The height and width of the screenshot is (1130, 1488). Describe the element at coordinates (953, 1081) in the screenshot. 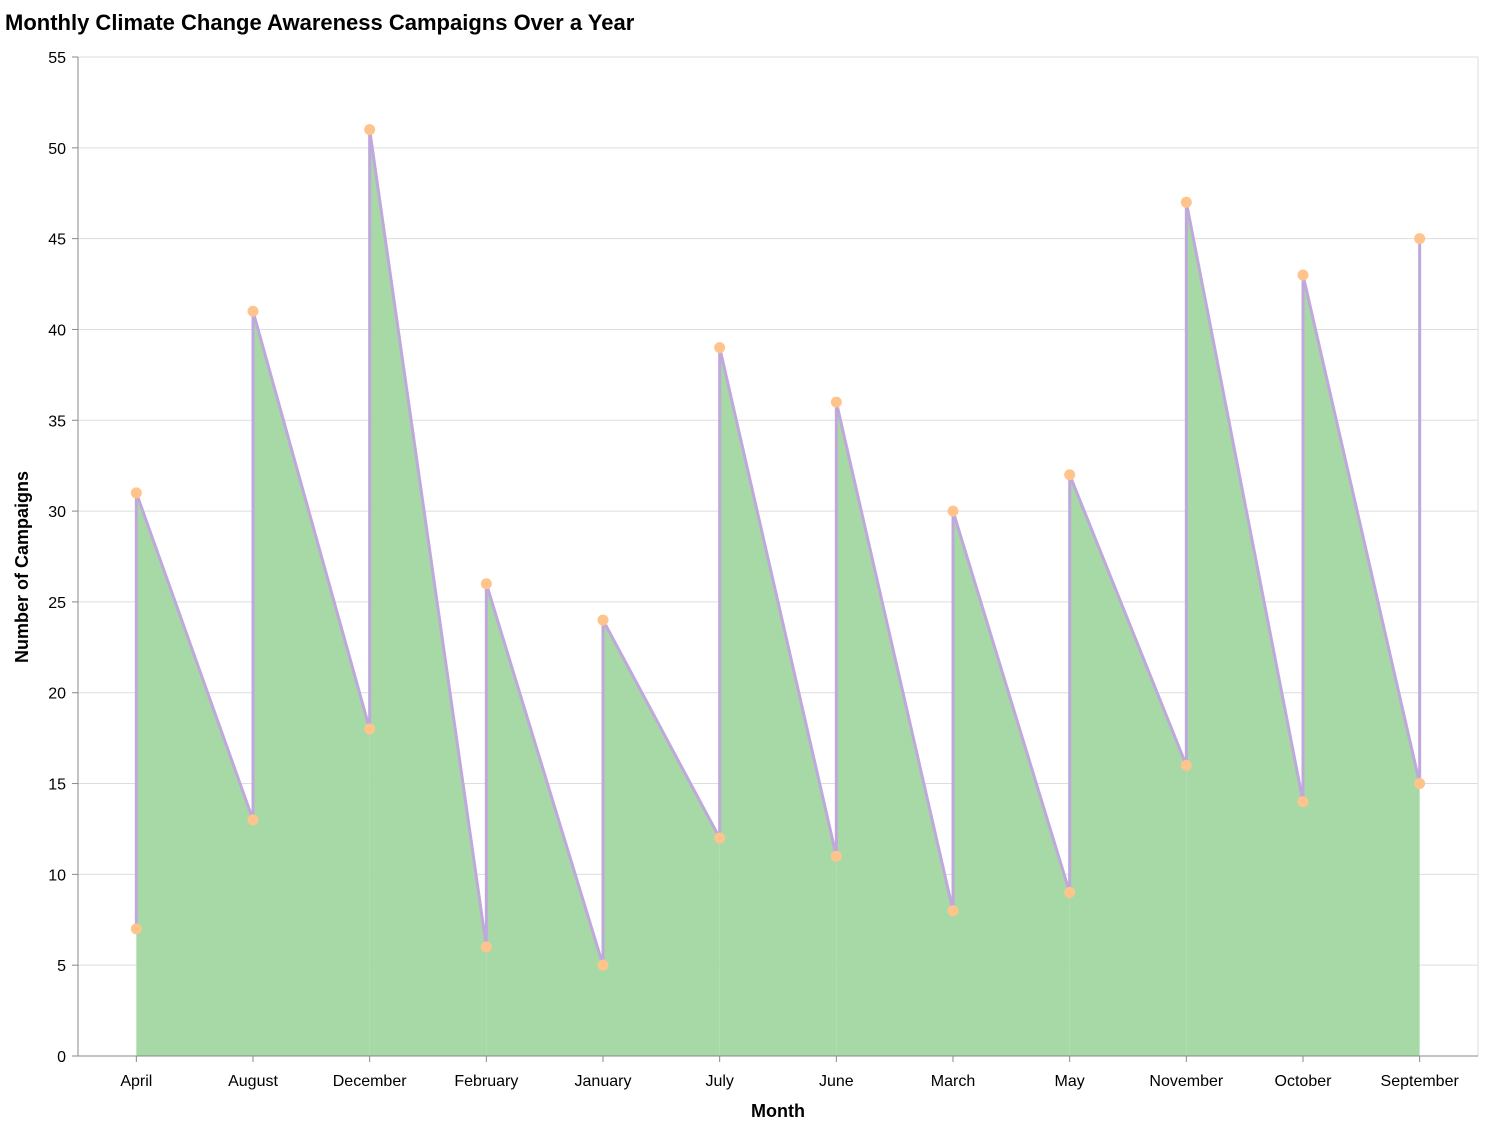

I see `x-tick-label: March` at that location.